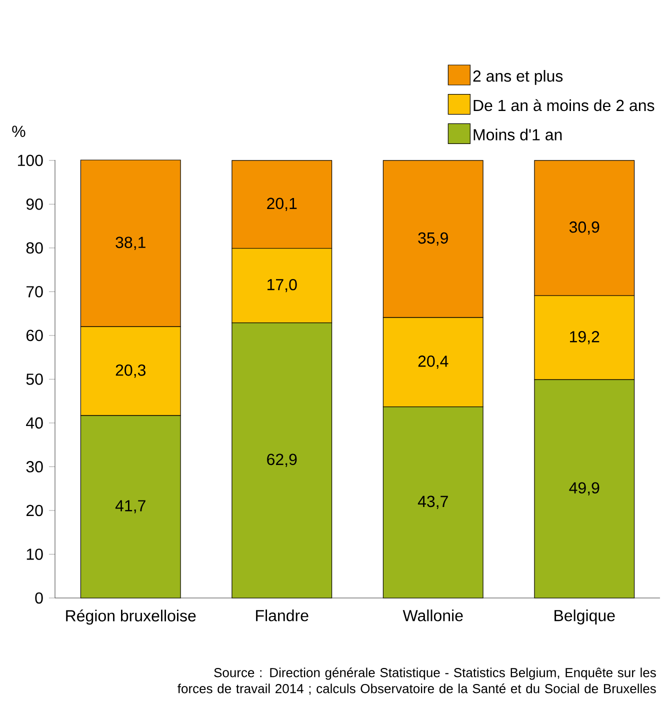 This screenshot has width=670, height=717. What do you see at coordinates (34, 292) in the screenshot?
I see `y-tick-label: 70` at bounding box center [34, 292].